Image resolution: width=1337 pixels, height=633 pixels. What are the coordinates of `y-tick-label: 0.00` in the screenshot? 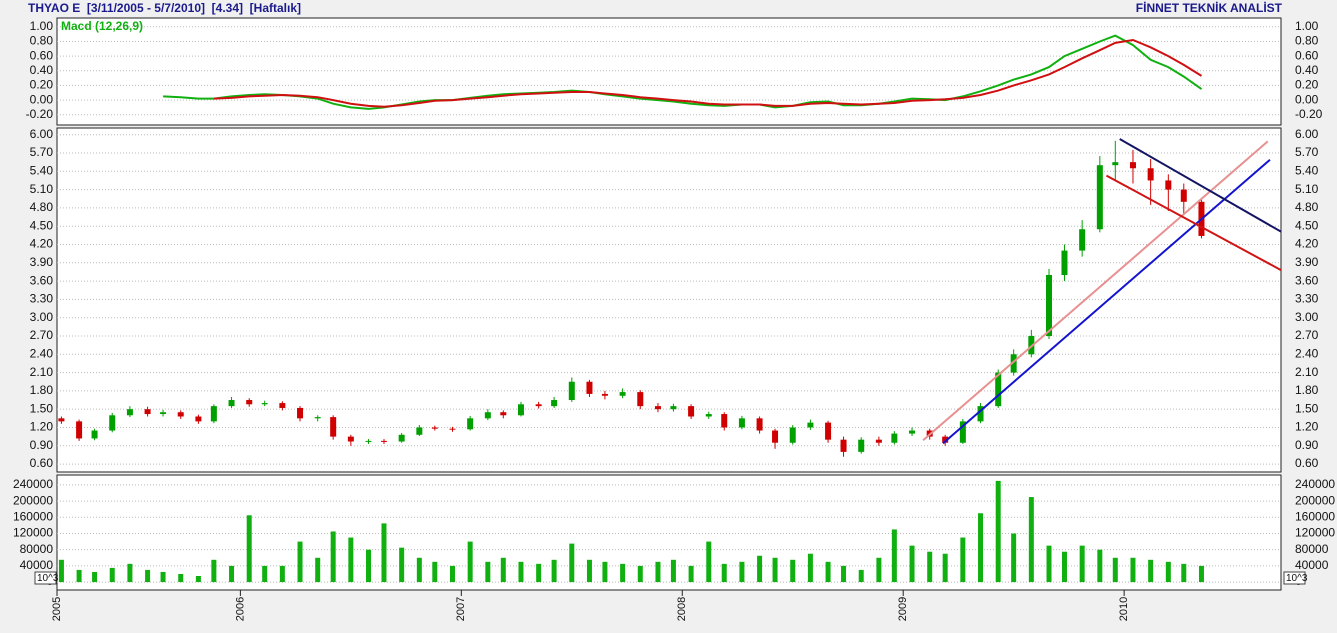 It's located at (42, 99).